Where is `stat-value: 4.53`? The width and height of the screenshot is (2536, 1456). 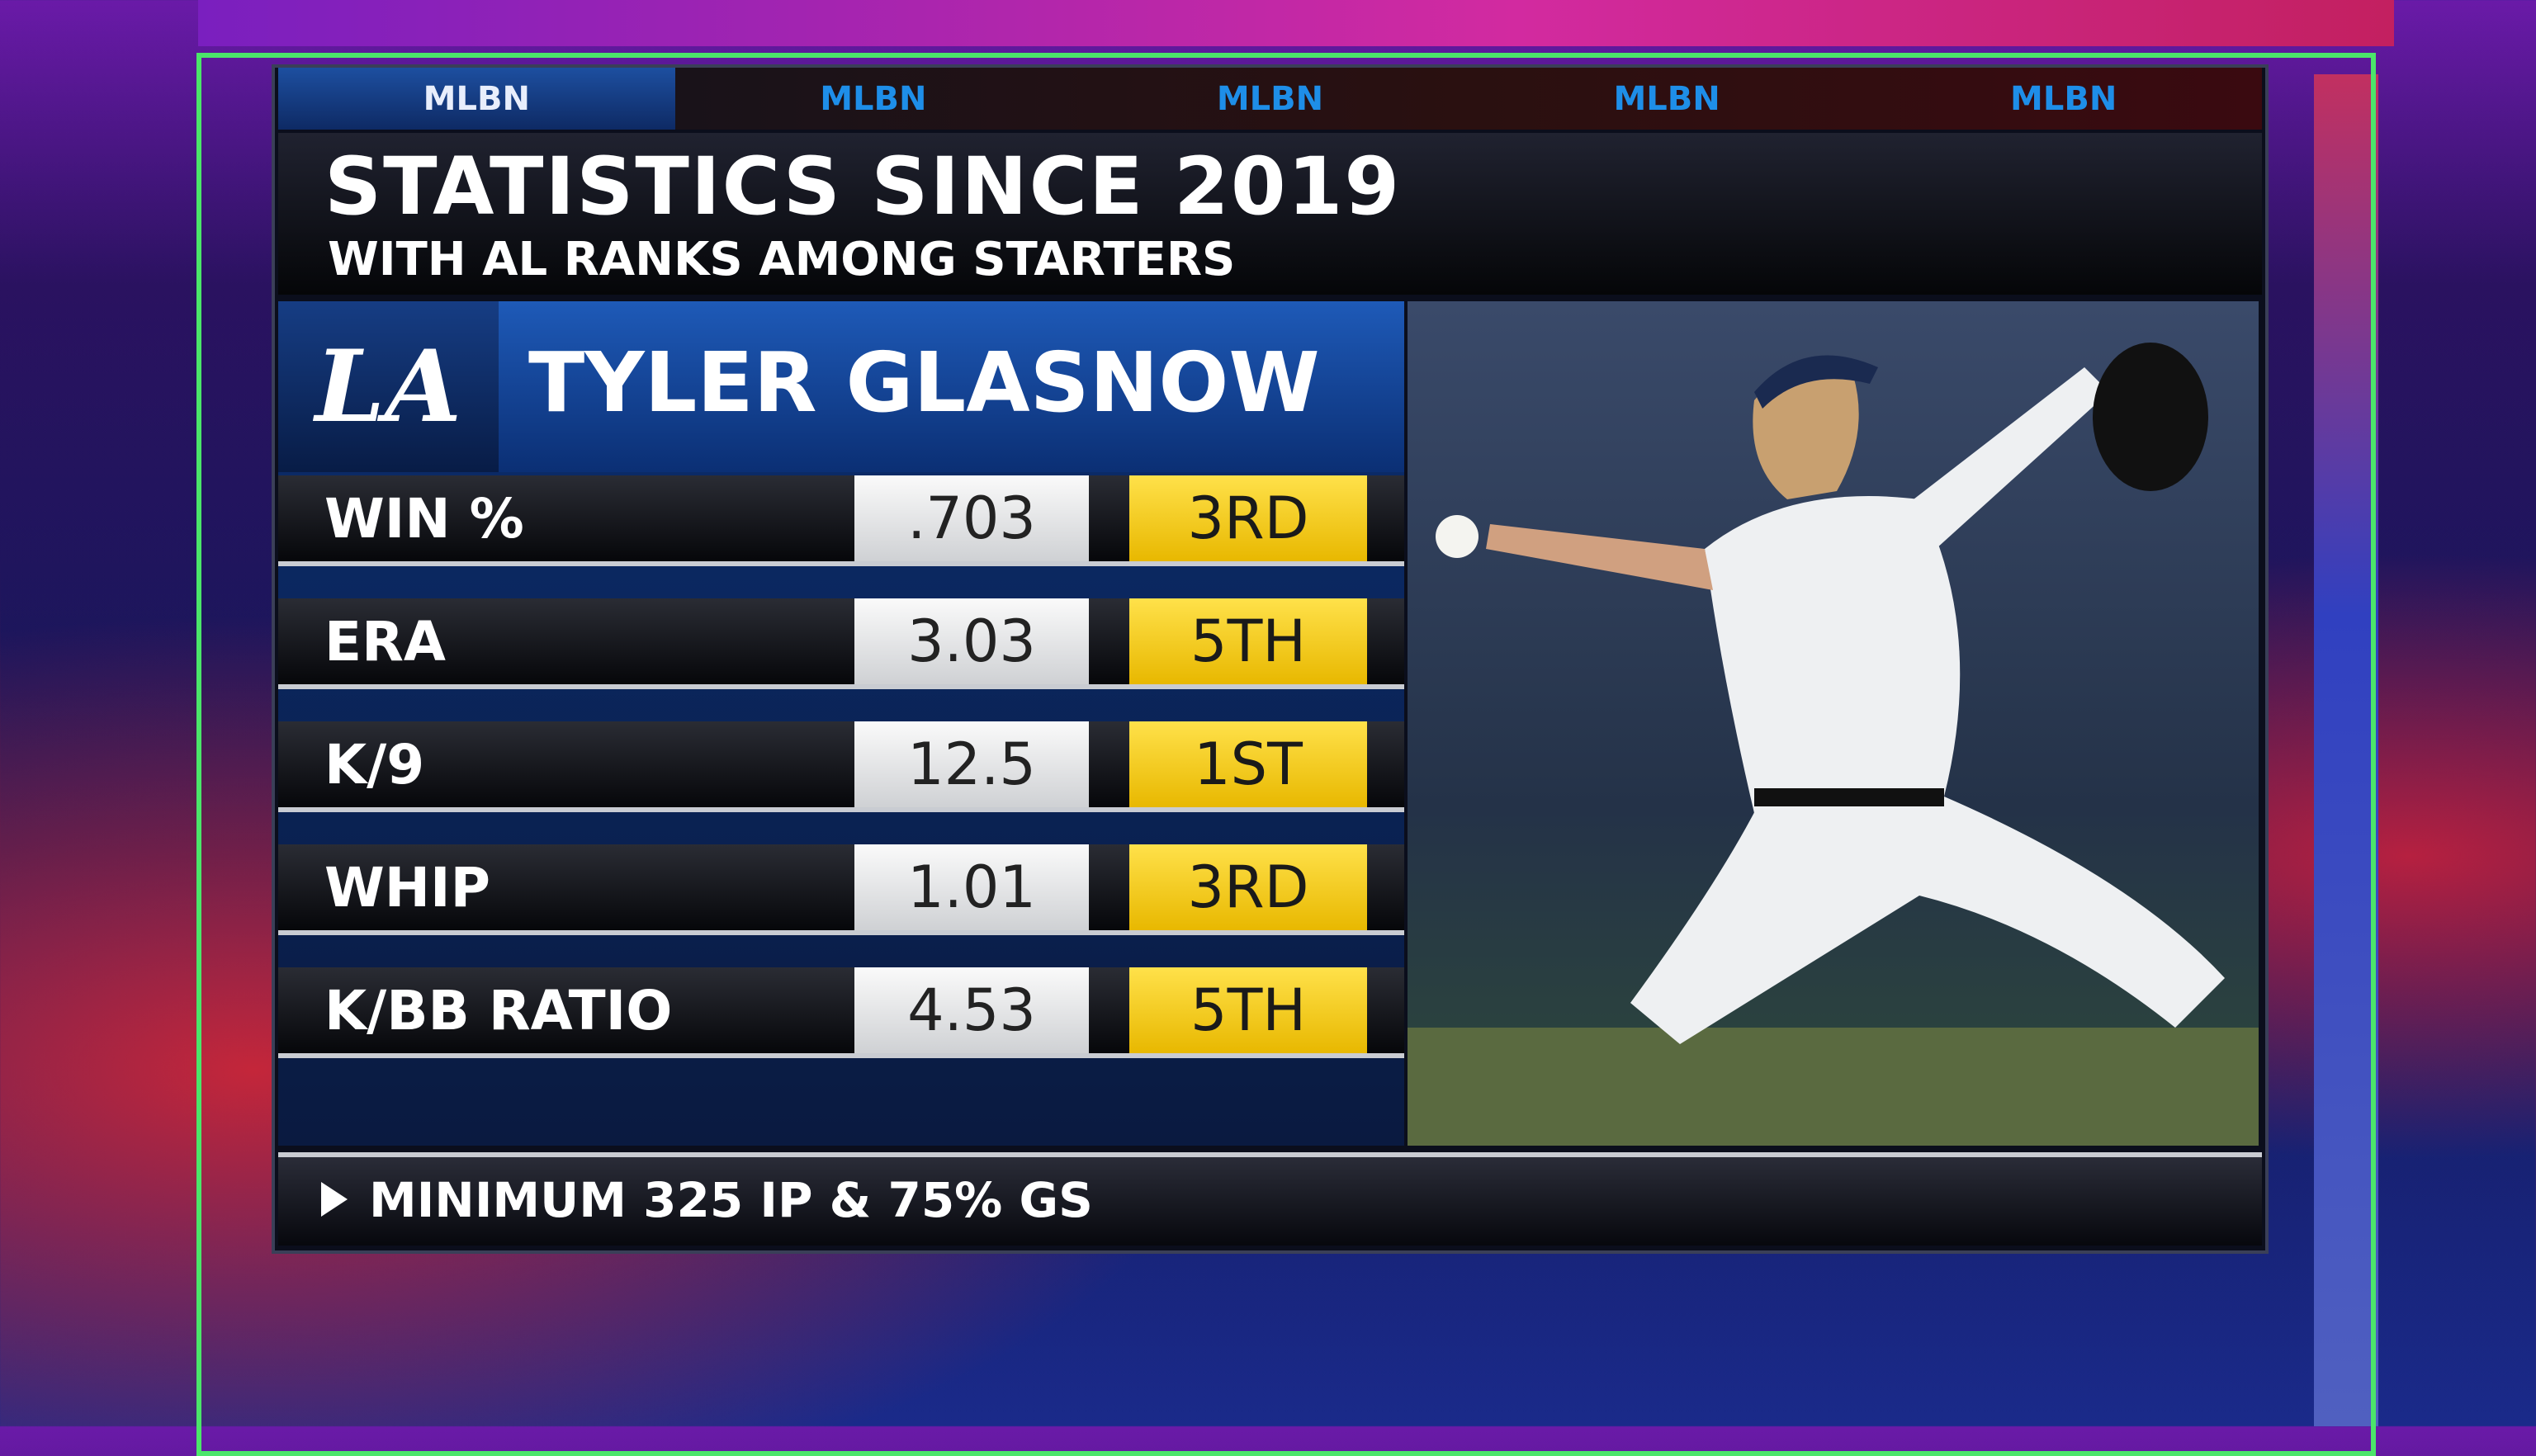
stat-value: 4.53 is located at coordinates (972, 1010).